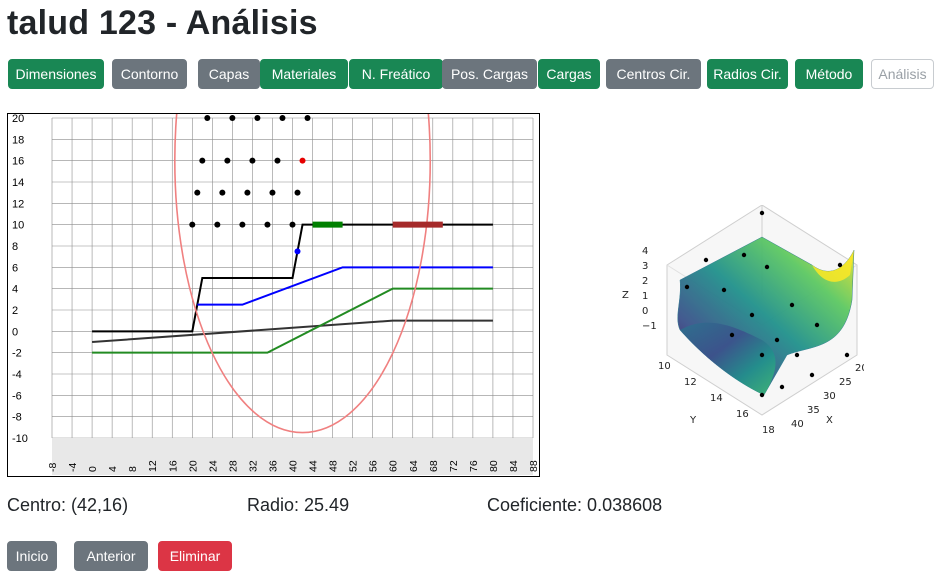 Image resolution: width=947 pixels, height=586 pixels. What do you see at coordinates (111, 556) in the screenshot?
I see `anterior-button: Anterior` at bounding box center [111, 556].